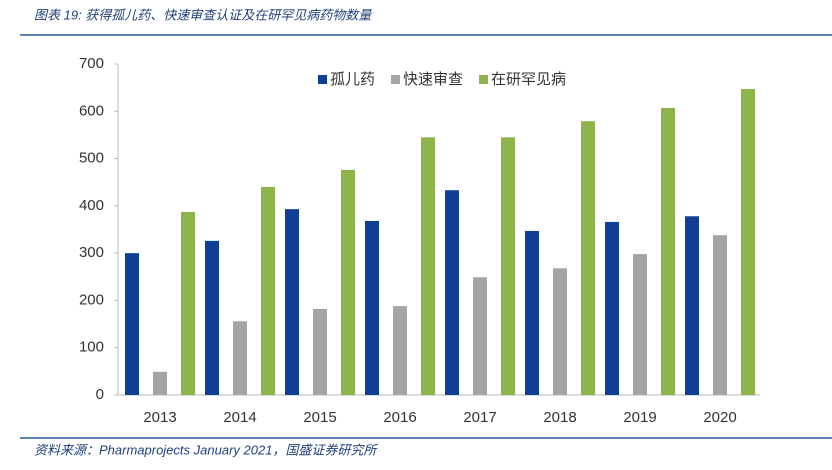  Describe the element at coordinates (91, 252) in the screenshot. I see `y-tick-label: 300` at that location.